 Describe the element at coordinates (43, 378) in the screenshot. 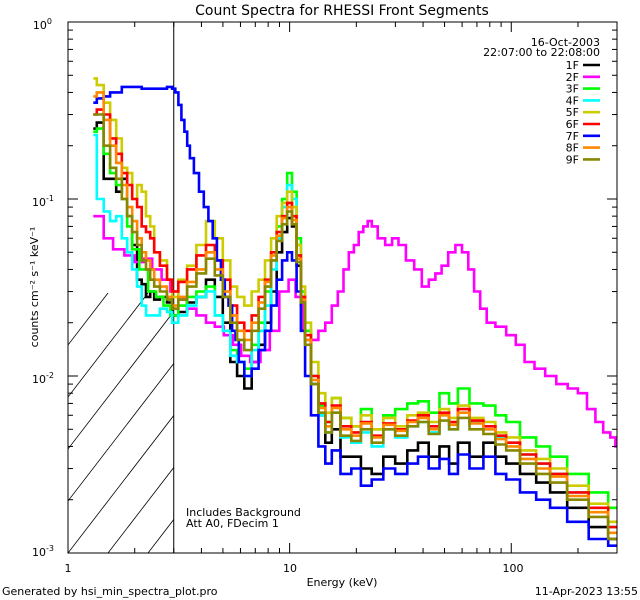

I see `y-tick-label-1e-2: 10⁻²` at that location.